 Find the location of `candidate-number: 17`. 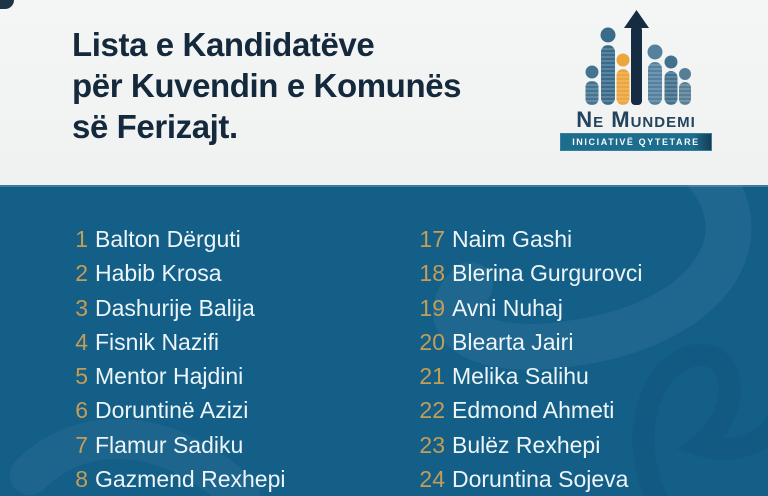

candidate-number: 17 is located at coordinates (432, 239).